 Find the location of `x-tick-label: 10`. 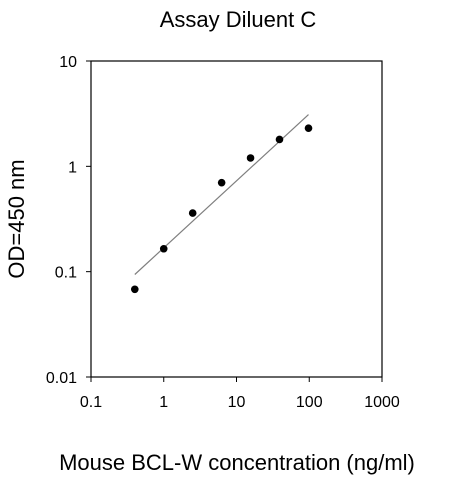

x-tick-label: 10 is located at coordinates (237, 402).